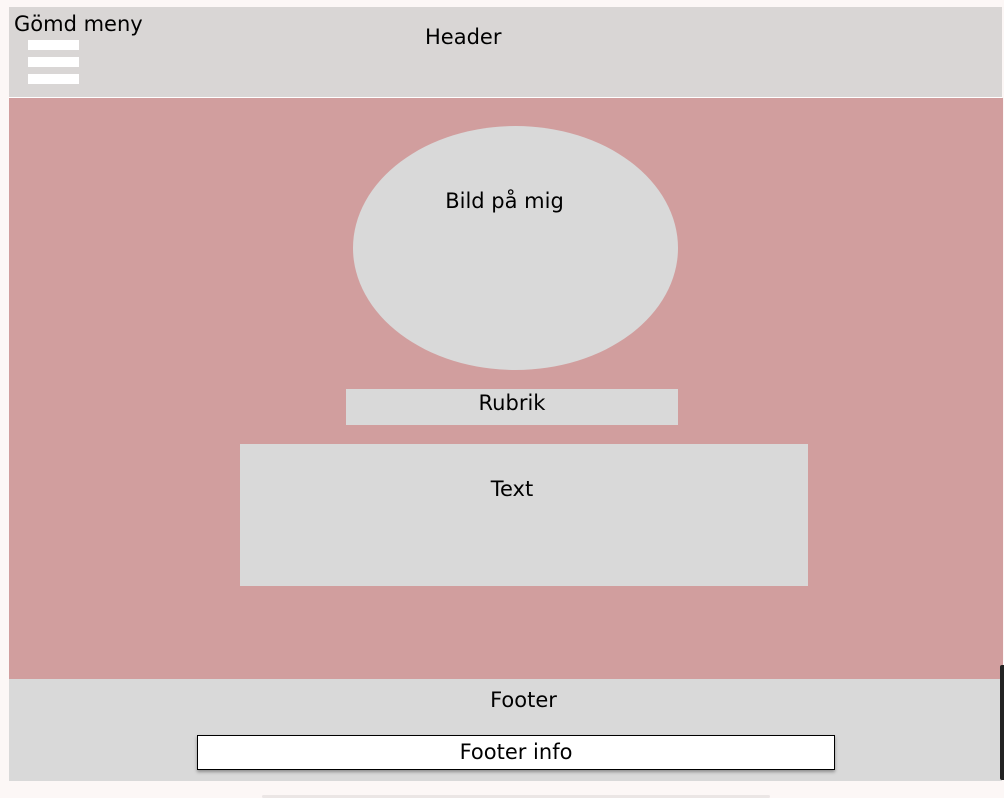 This screenshot has width=1004, height=798. I want to click on hidden-menu-label: Gömd meny, so click(78, 24).